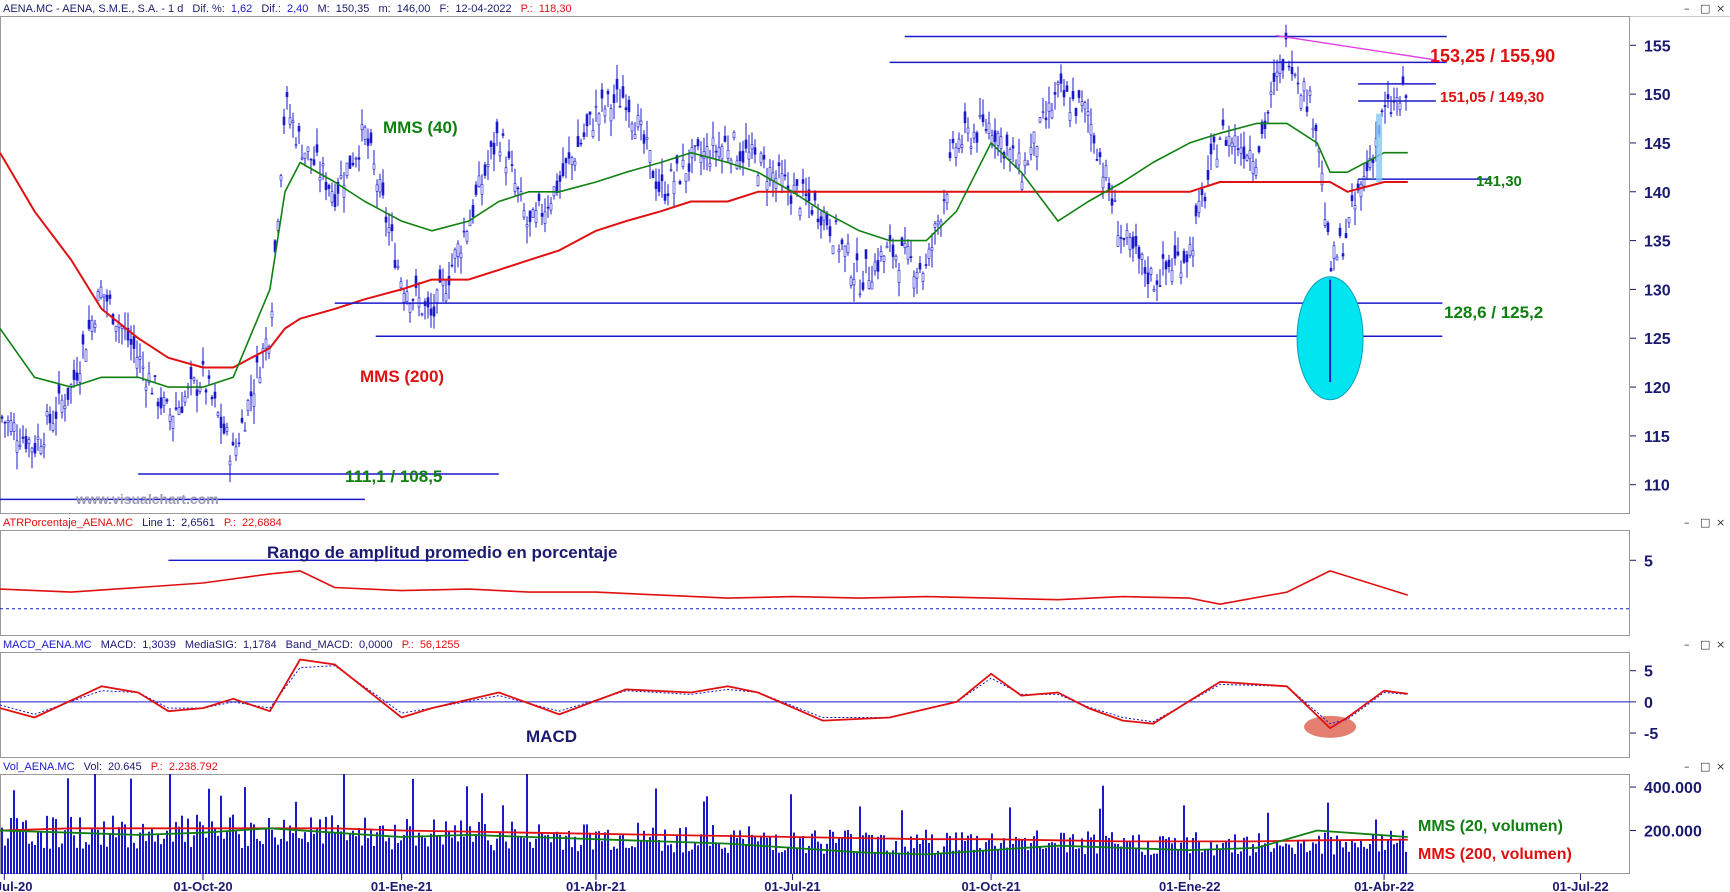 This screenshot has width=1730, height=892. I want to click on vol-window-buttons: – □ ×, so click(1704, 766).